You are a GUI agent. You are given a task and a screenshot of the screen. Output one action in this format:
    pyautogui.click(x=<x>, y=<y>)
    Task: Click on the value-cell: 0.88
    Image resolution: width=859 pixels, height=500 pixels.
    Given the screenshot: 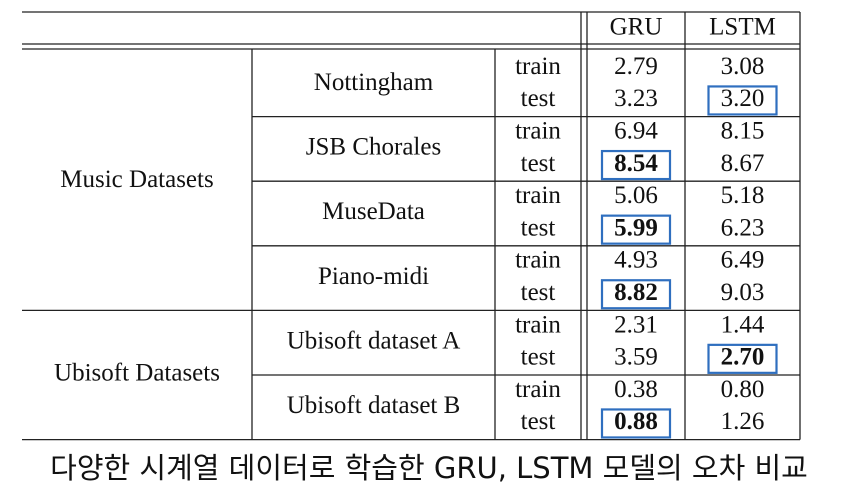 What is the action you would take?
    pyautogui.click(x=636, y=421)
    